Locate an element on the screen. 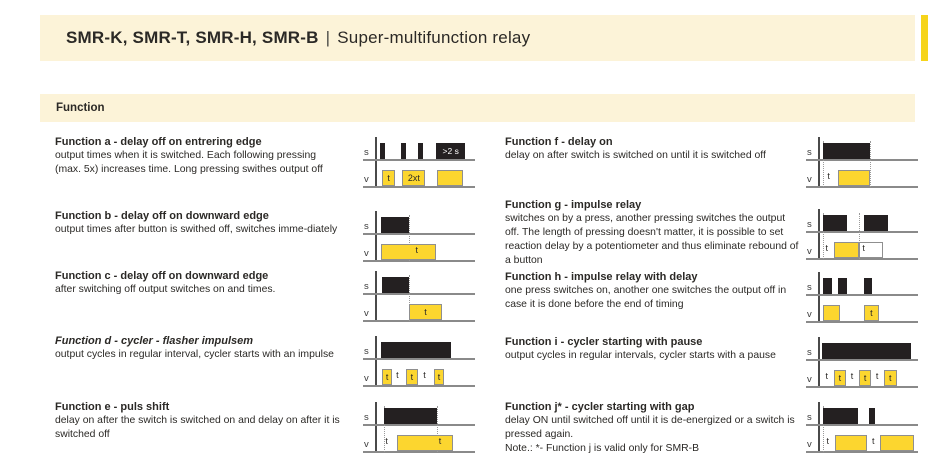 The height and width of the screenshot is (464, 928). function-title: Function j* - cycler starting with gap is located at coordinates (600, 407).